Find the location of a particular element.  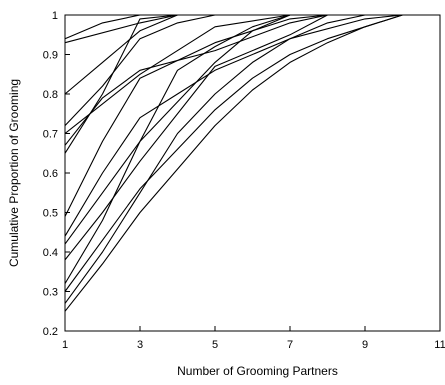

y-tick-label: 0.5 is located at coordinates (50, 214).